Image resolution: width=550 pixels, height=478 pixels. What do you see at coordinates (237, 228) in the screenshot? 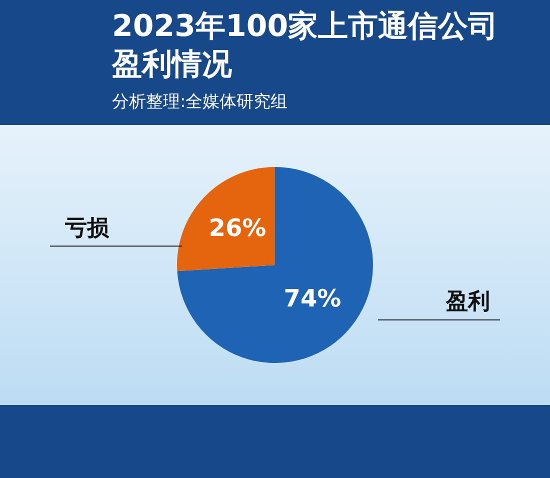
I see `data-label: 26%` at bounding box center [237, 228].